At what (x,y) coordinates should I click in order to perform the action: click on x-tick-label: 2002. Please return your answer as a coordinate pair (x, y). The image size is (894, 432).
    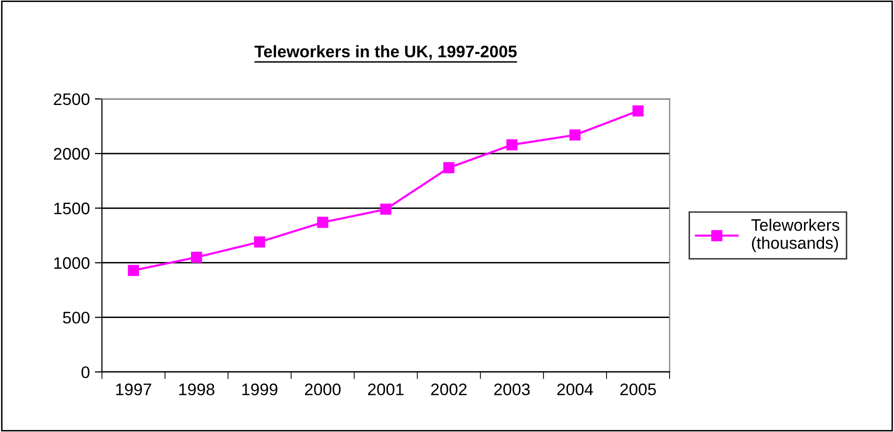
    Looking at the image, I should click on (449, 390).